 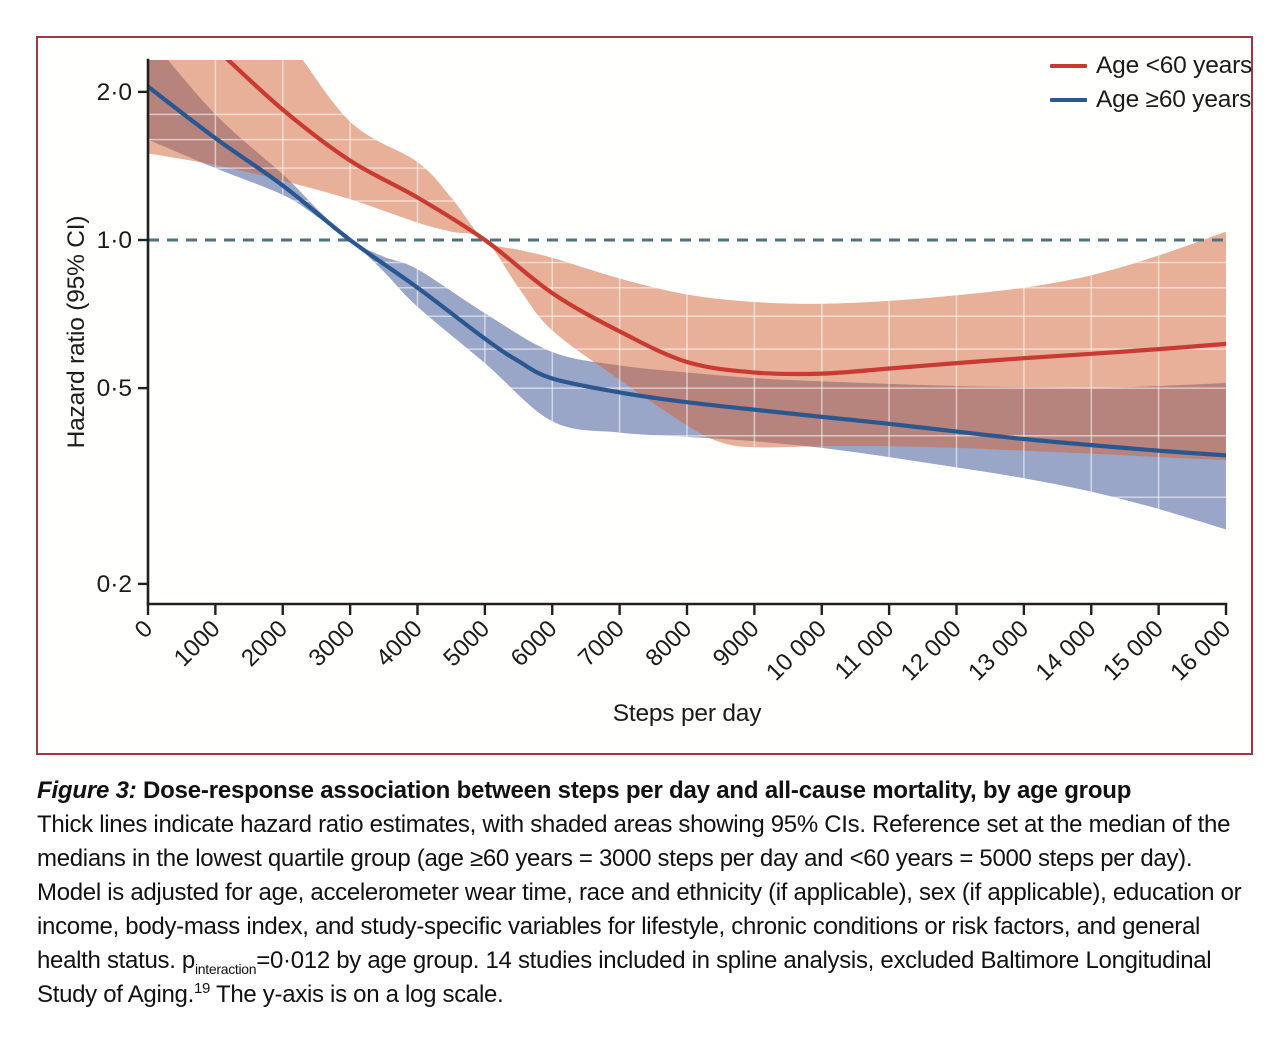 I want to click on legend-item-age-lt60: Age <60 years, so click(x=1151, y=65).